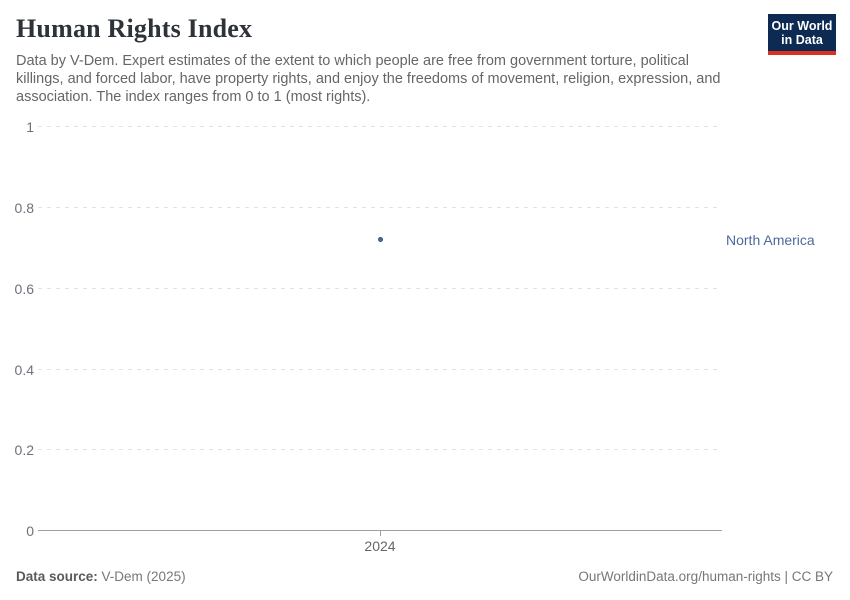  I want to click on x-axis-row: 0, so click(370, 531).